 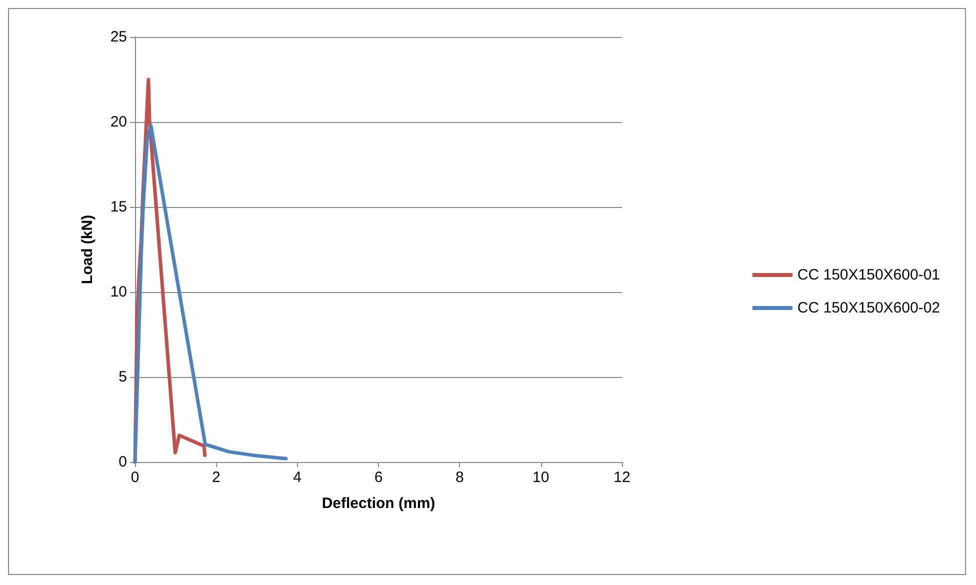 I want to click on x-tick-label: 6, so click(x=378, y=477).